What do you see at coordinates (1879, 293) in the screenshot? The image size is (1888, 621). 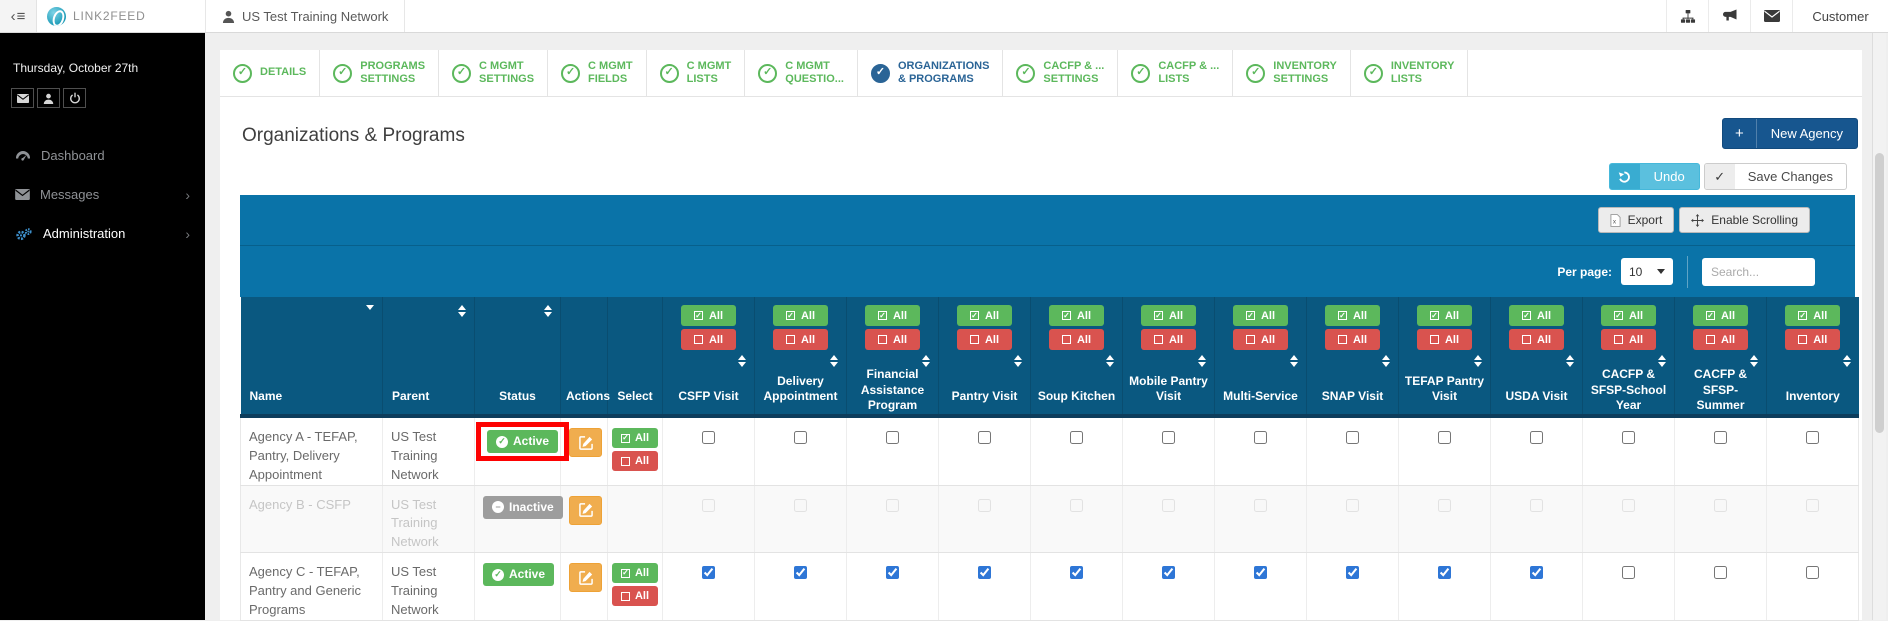 I see `scrollbar-thumb` at bounding box center [1879, 293].